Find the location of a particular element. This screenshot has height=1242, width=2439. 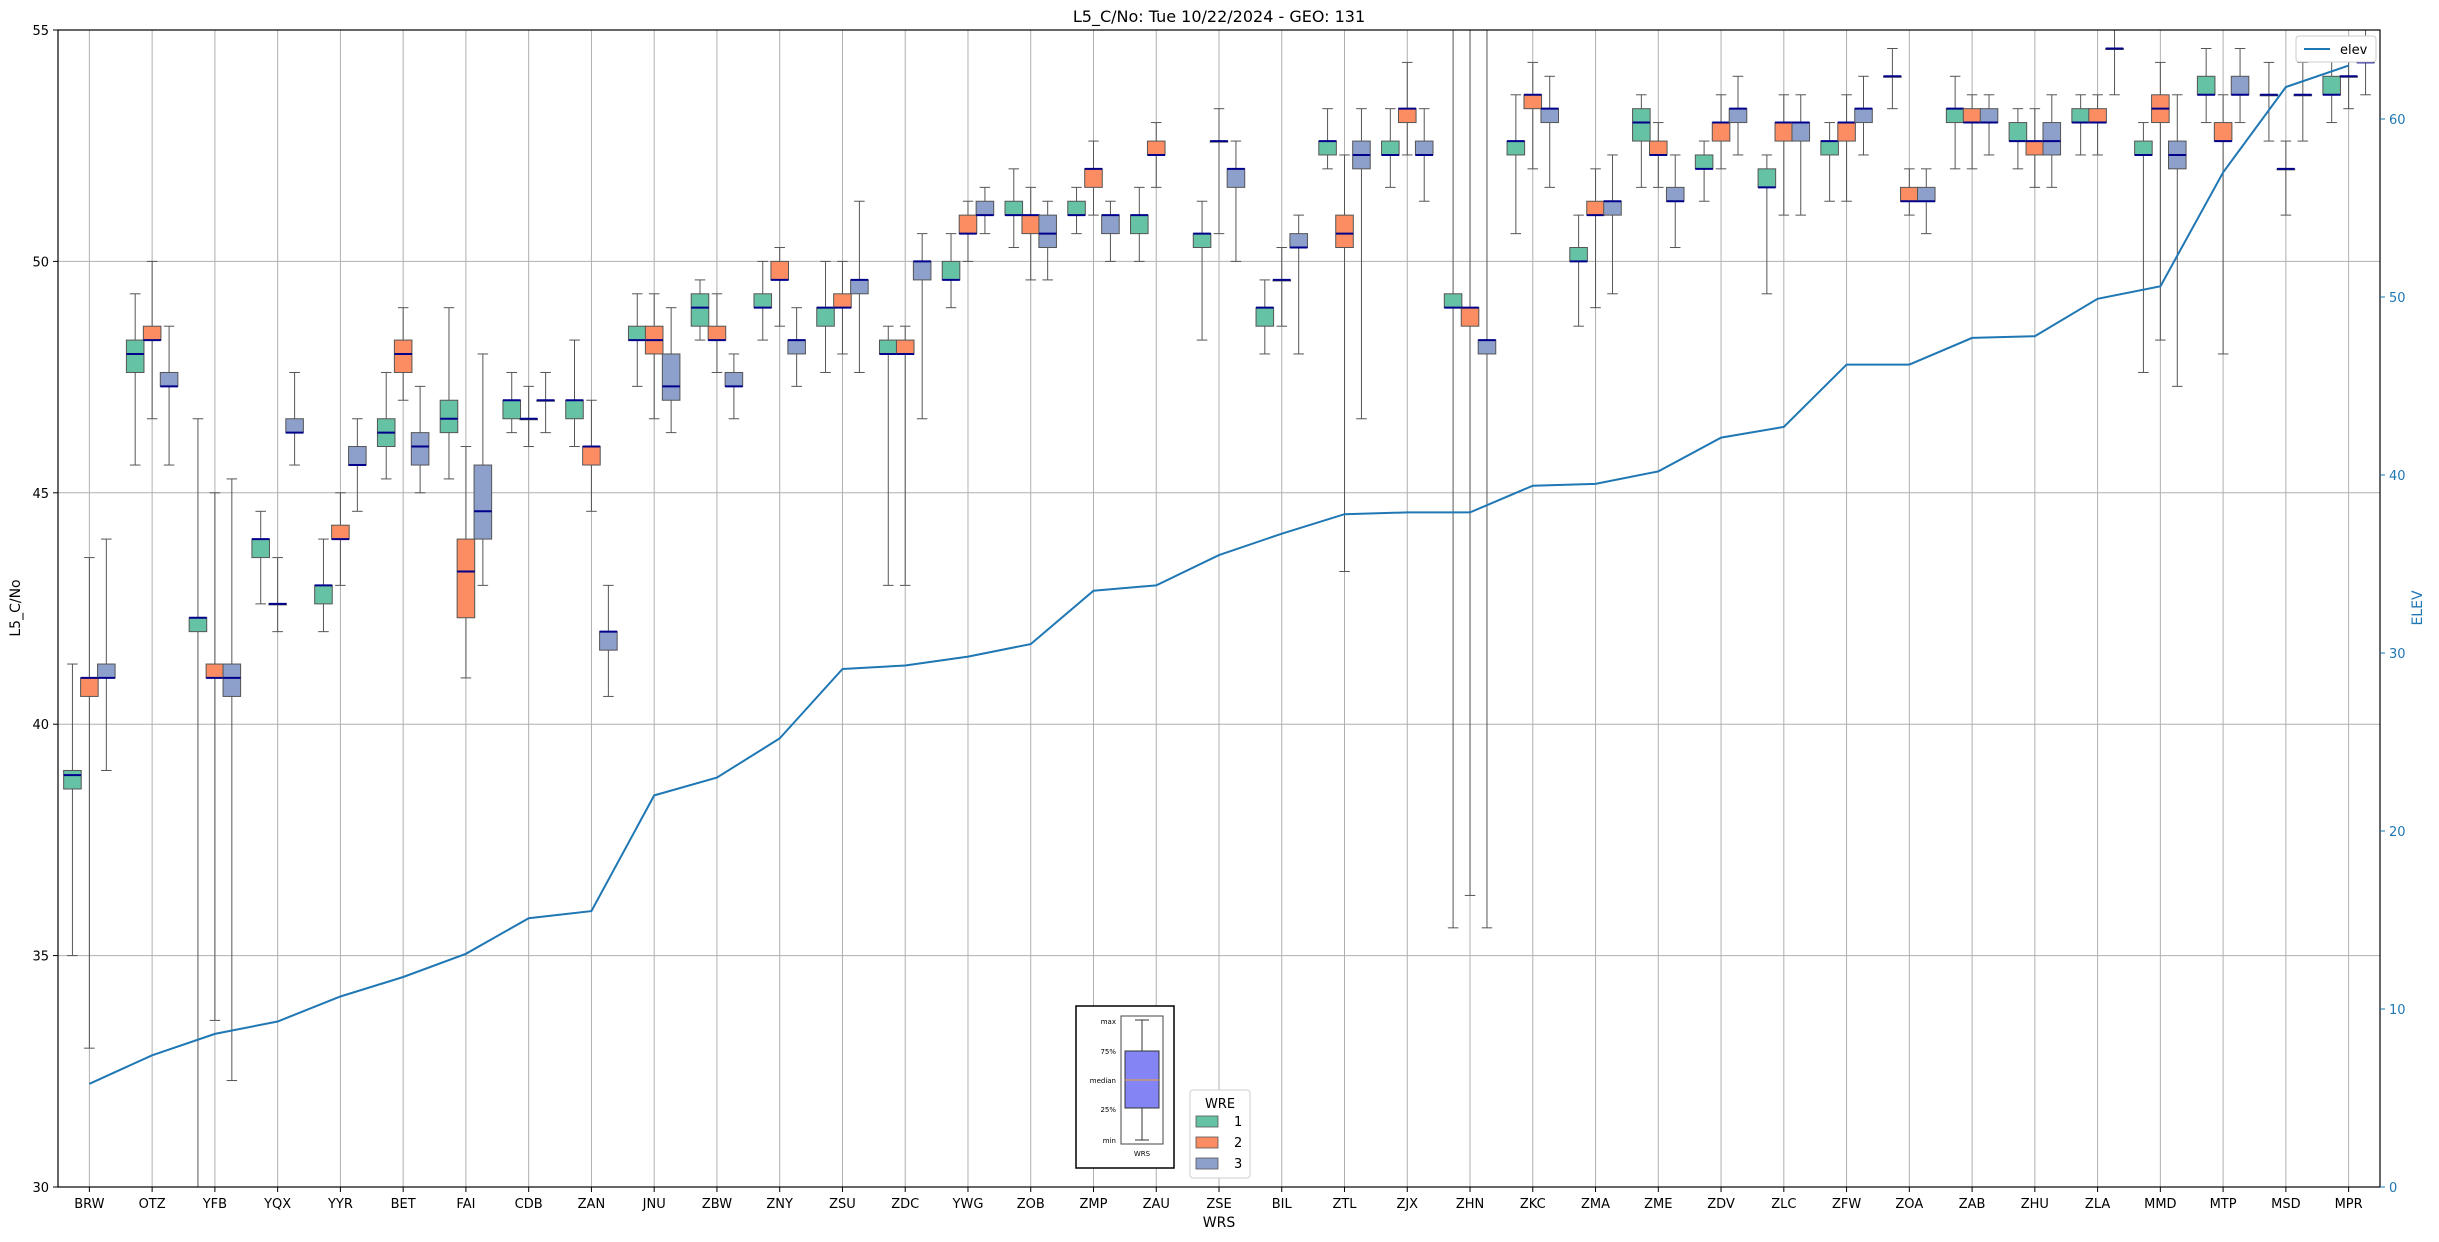

x-tick-label: ZBW is located at coordinates (717, 1204).